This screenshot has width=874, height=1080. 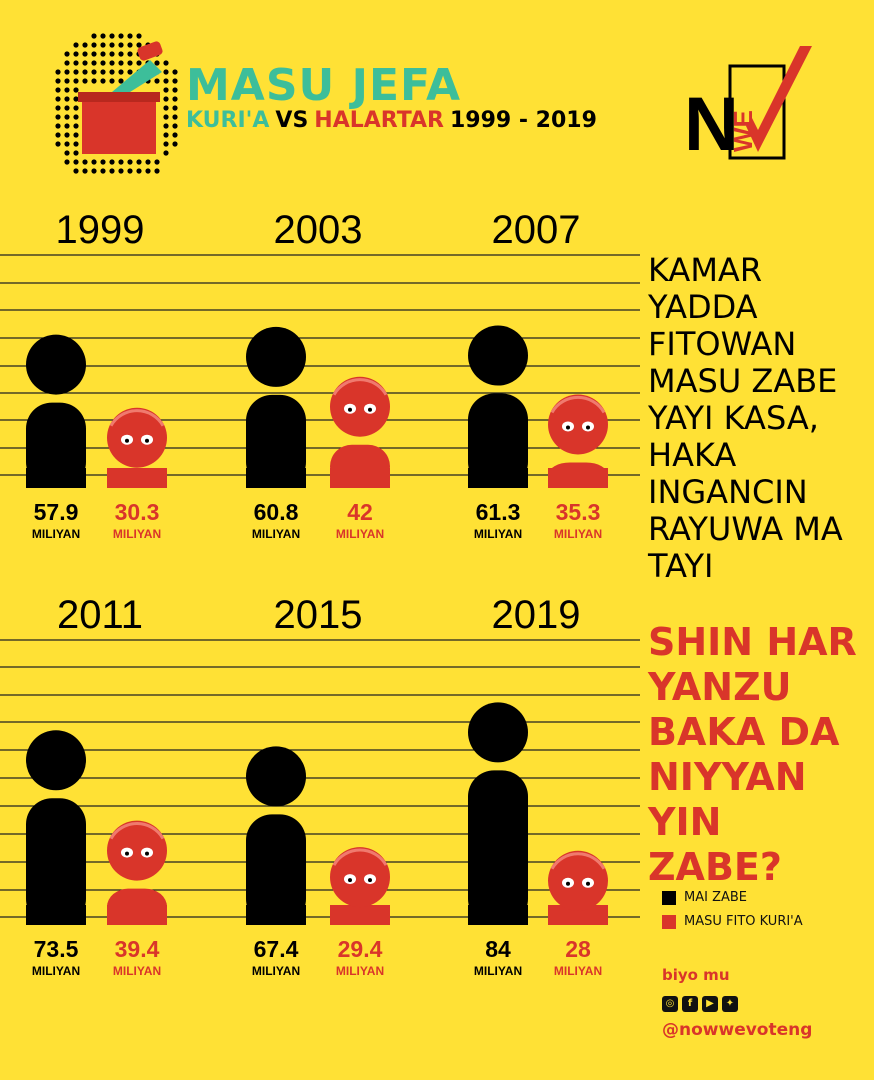 What do you see at coordinates (56, 760) in the screenshot?
I see `head-registered-2011` at bounding box center [56, 760].